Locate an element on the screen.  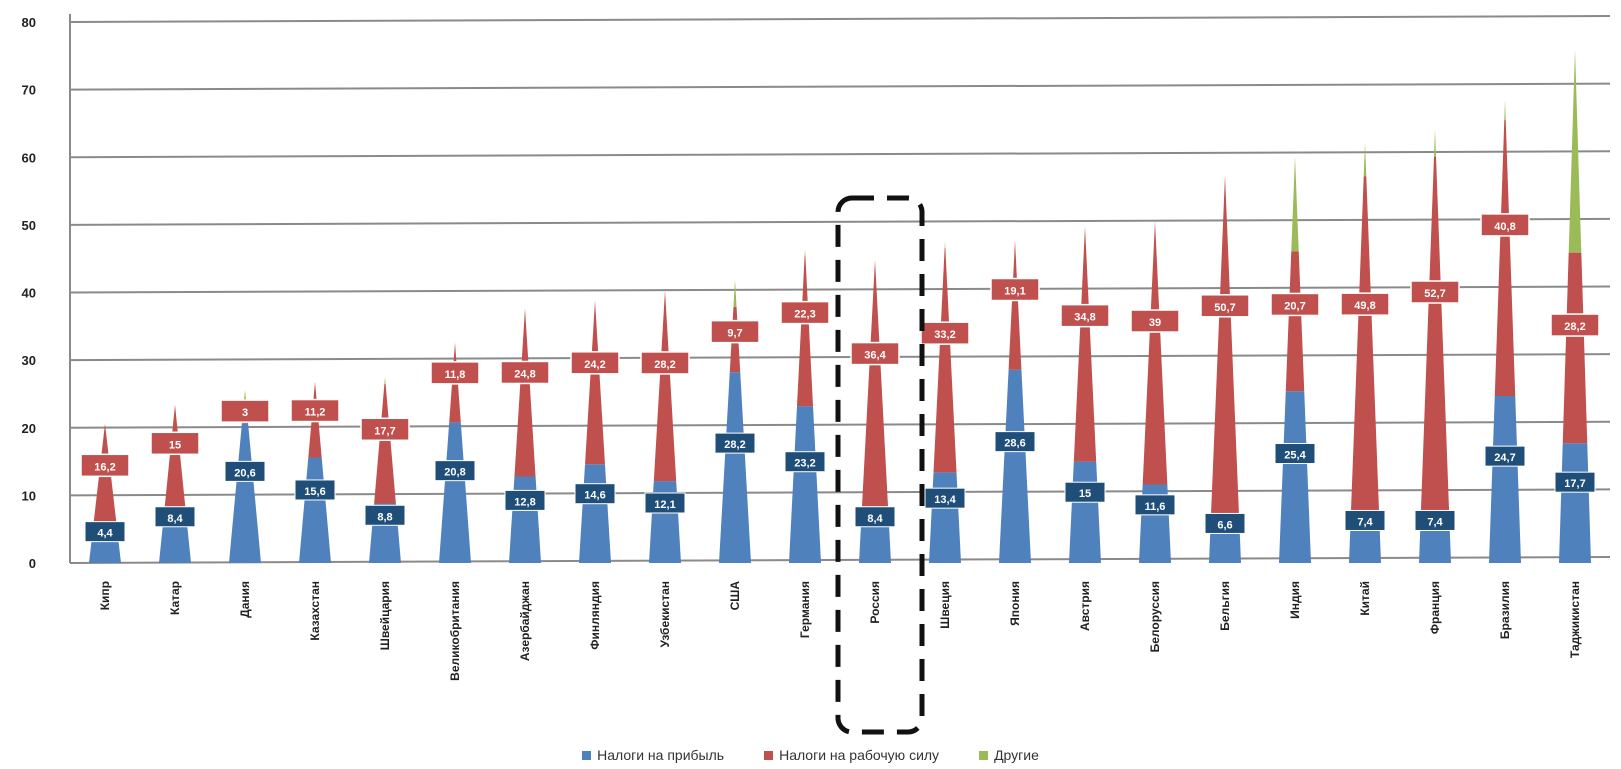
y-tick-label: 50 is located at coordinates (29, 225).